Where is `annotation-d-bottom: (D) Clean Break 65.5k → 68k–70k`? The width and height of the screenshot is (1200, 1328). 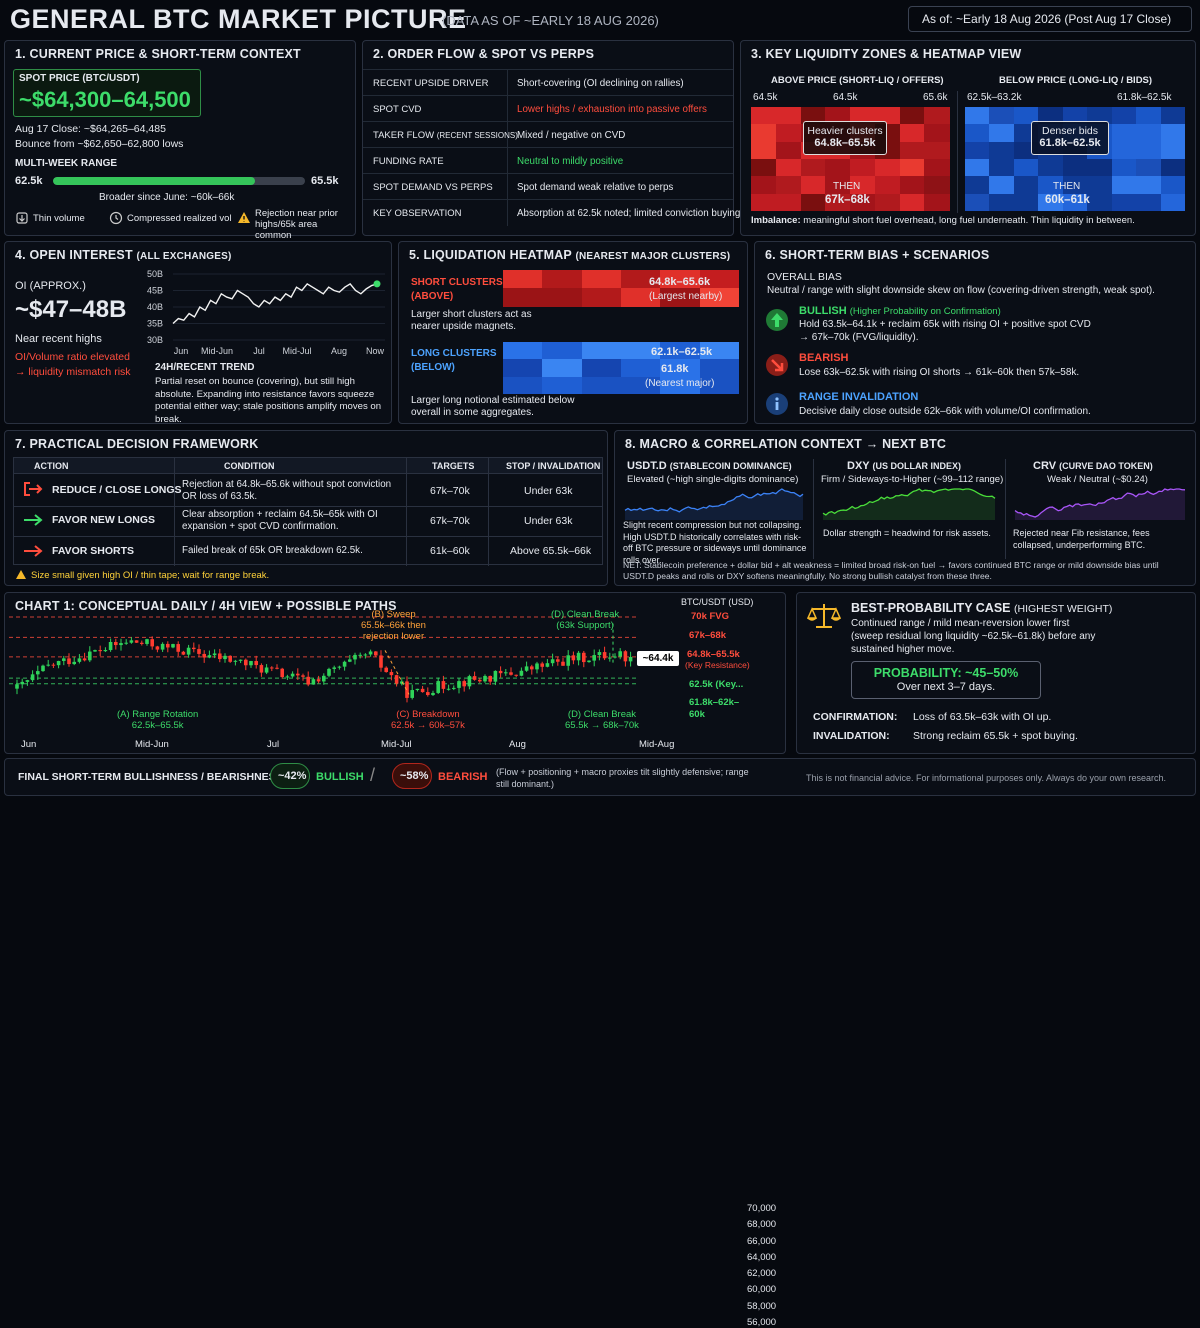
annotation-d-bottom: (D) Clean Break 65.5k → 68k–70k is located at coordinates (602, 720).